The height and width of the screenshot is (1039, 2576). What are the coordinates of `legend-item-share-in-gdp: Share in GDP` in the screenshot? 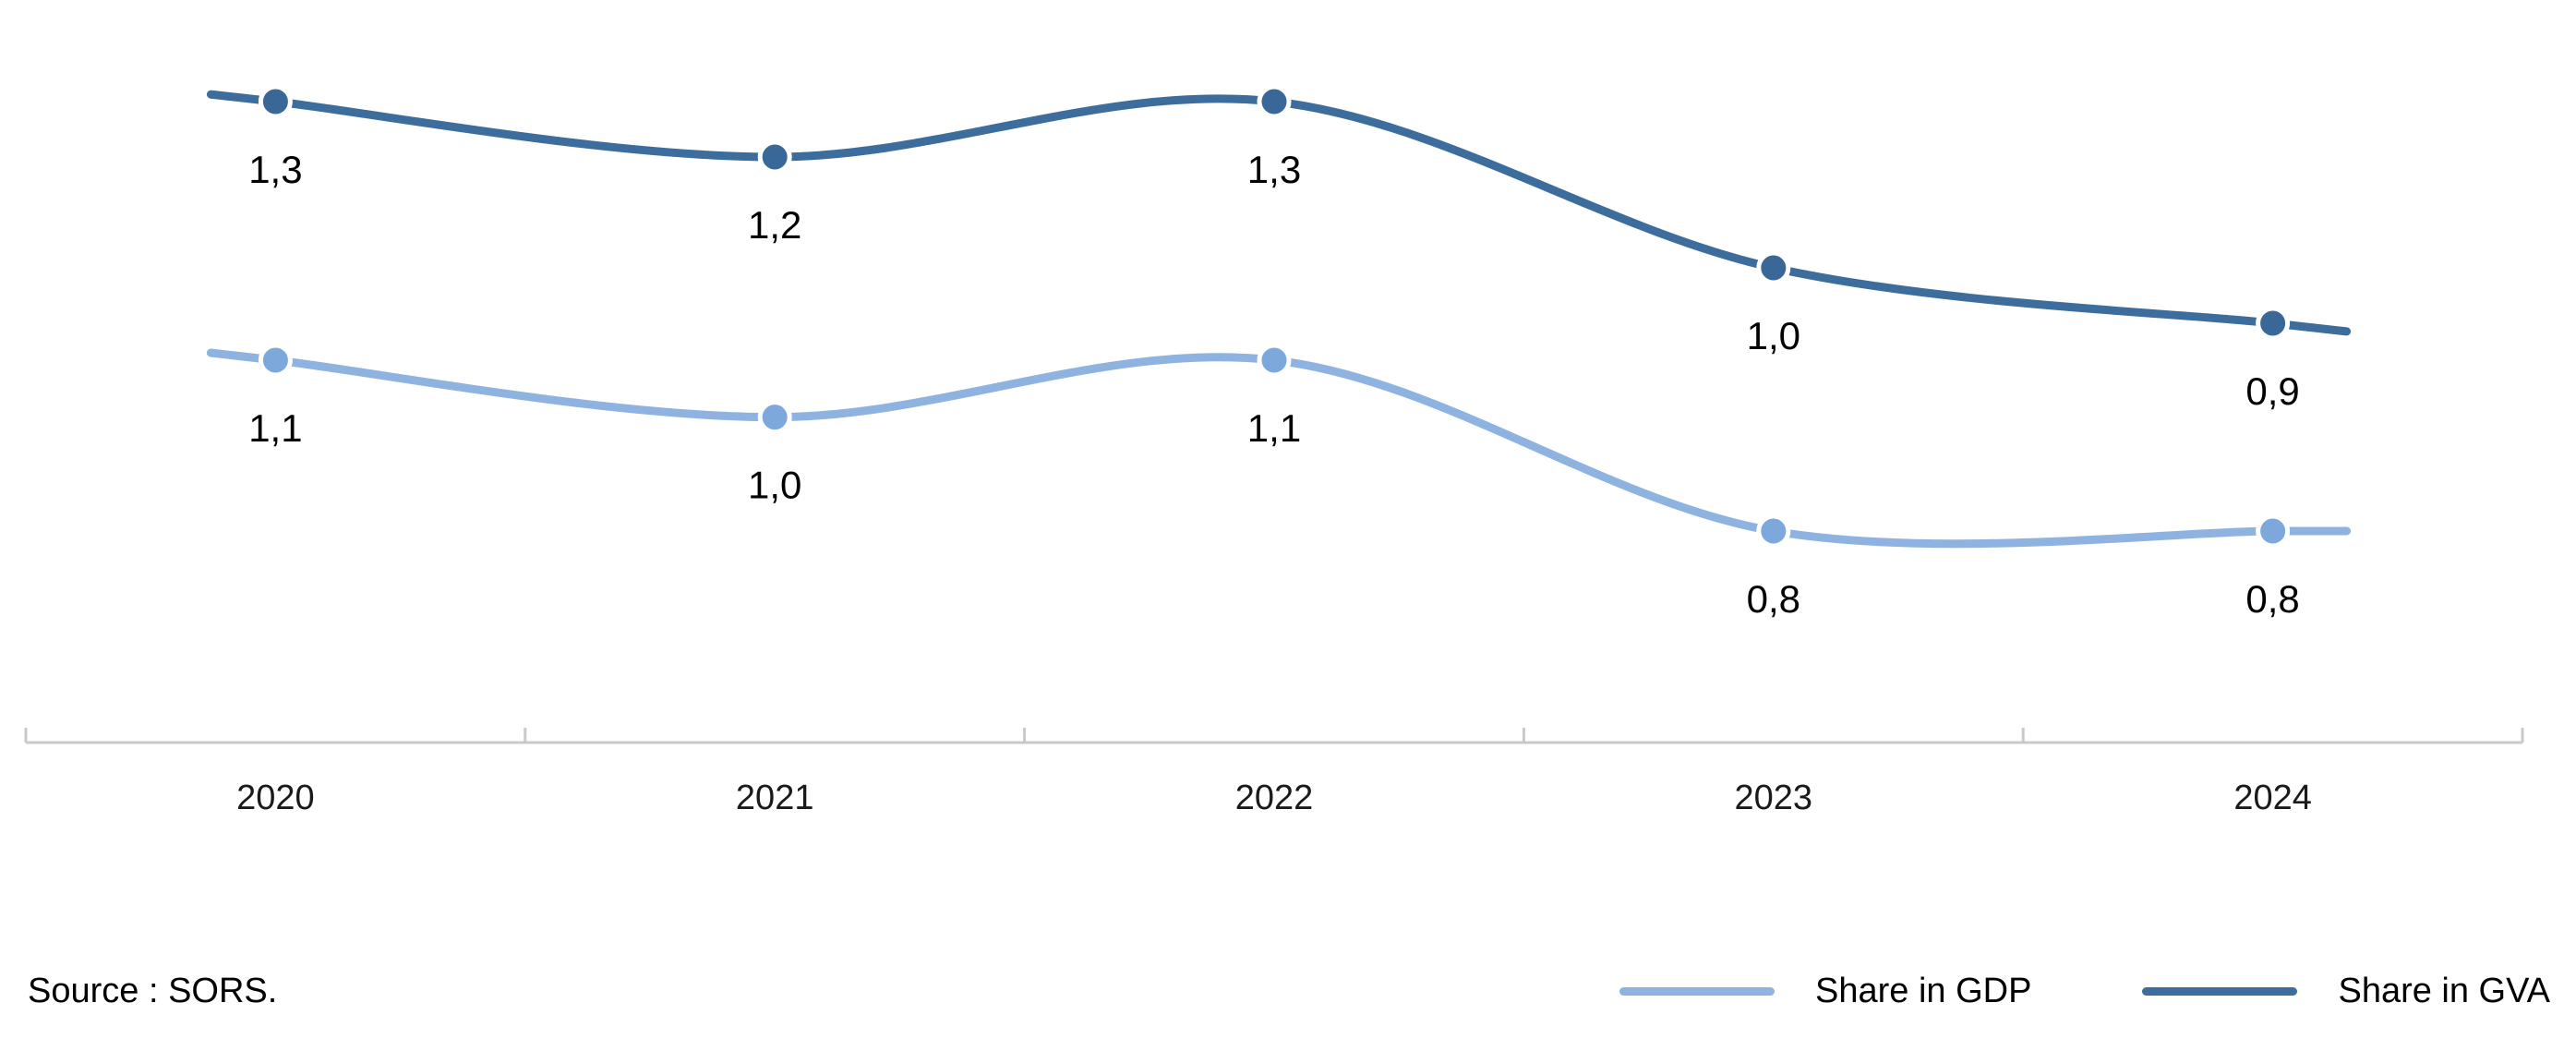 It's located at (1825, 991).